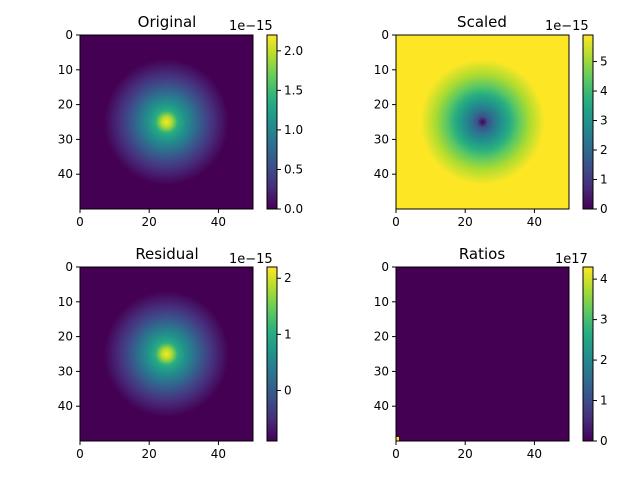 The image size is (640, 480). What do you see at coordinates (166, 254) in the screenshot?
I see `subplot-title: Residual` at bounding box center [166, 254].